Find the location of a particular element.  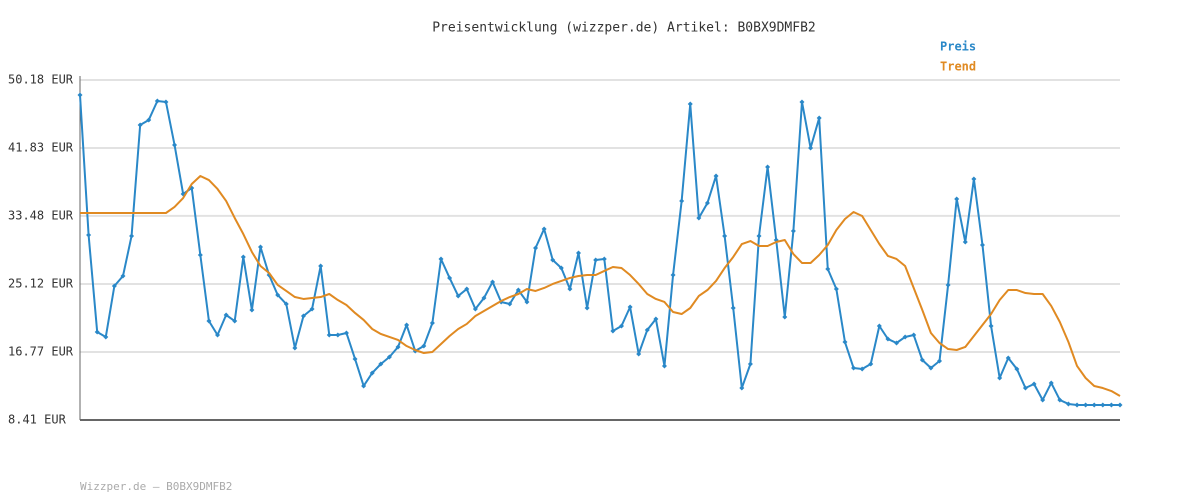

y-tick-label: 25.12 EUR is located at coordinates (41, 283).